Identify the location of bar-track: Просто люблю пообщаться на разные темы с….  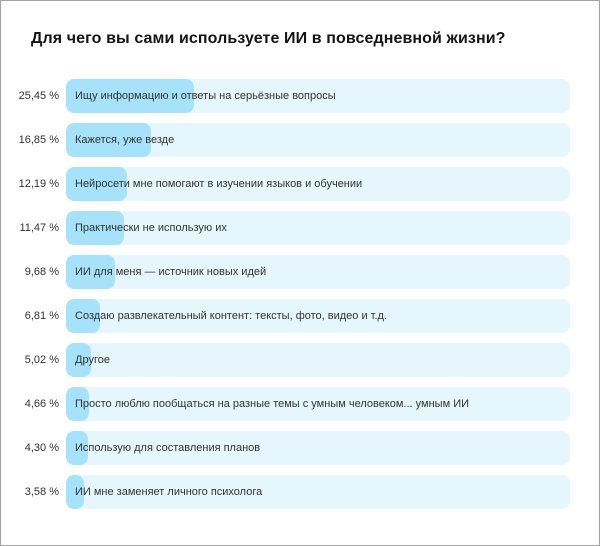
(318, 404).